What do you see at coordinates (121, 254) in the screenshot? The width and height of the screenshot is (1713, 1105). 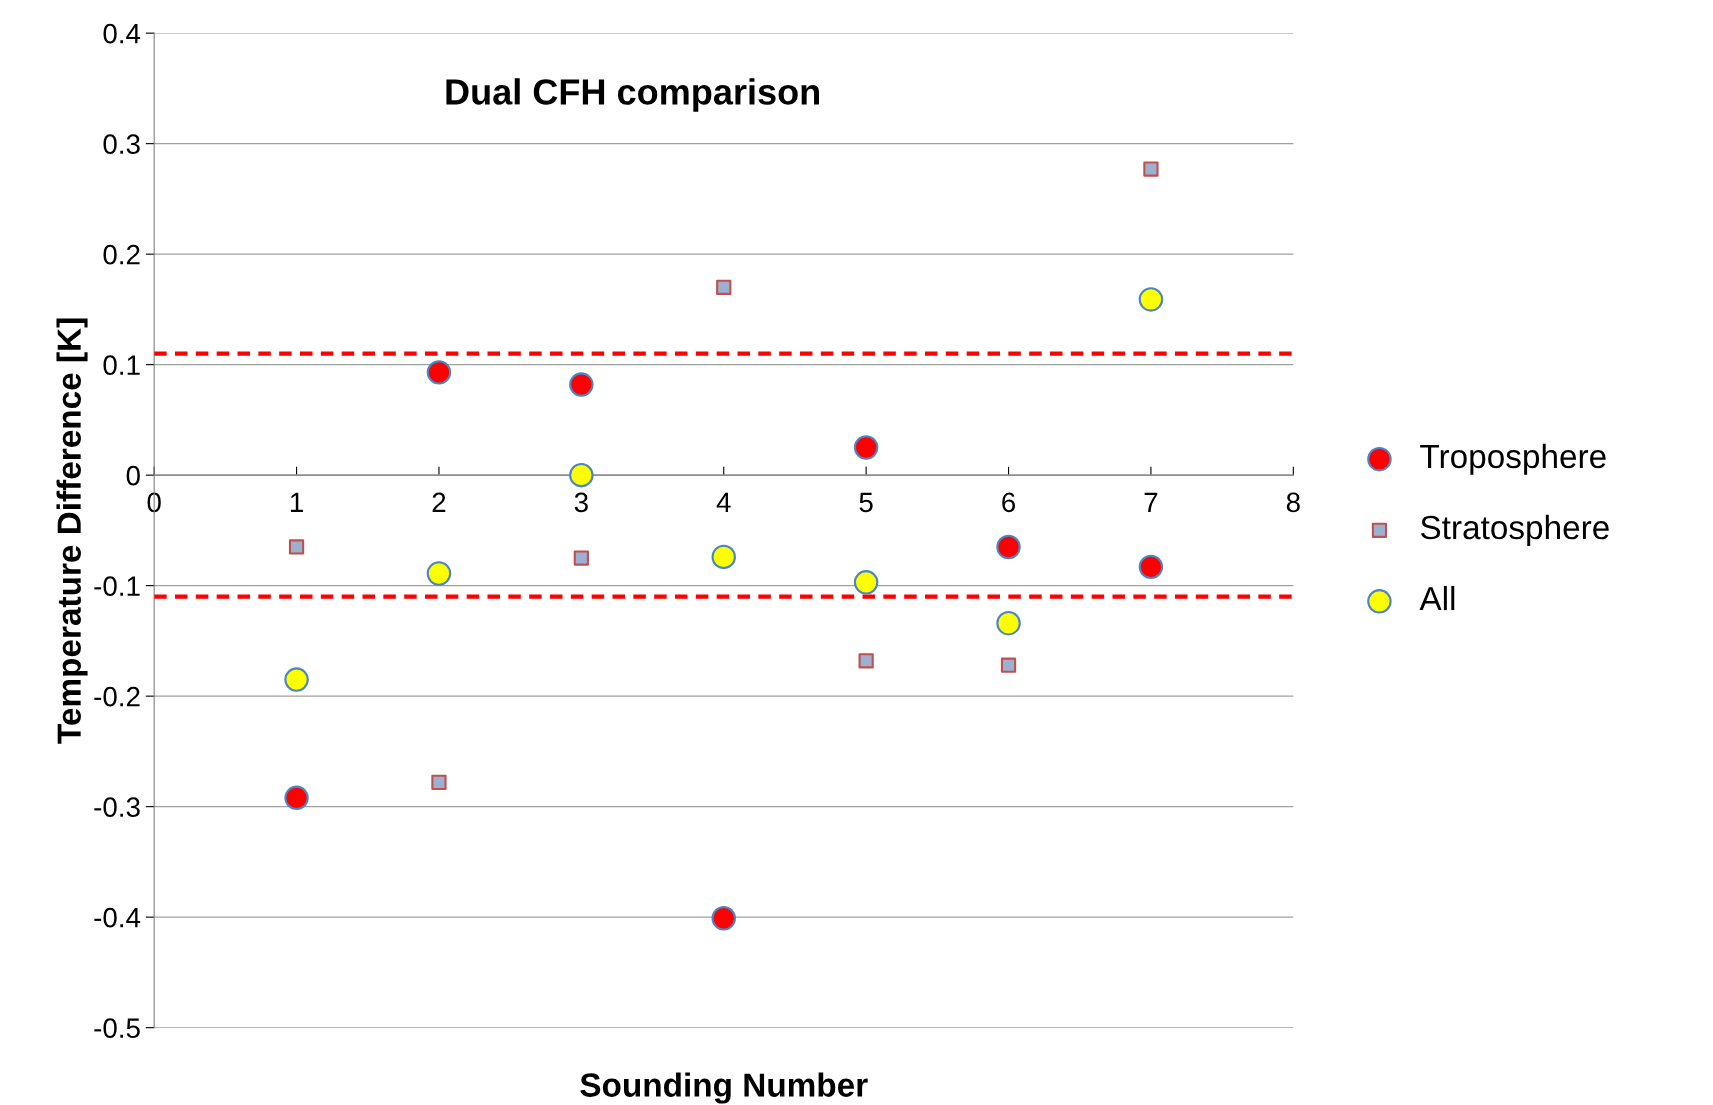 I see `y-tick-label: 0.2` at bounding box center [121, 254].